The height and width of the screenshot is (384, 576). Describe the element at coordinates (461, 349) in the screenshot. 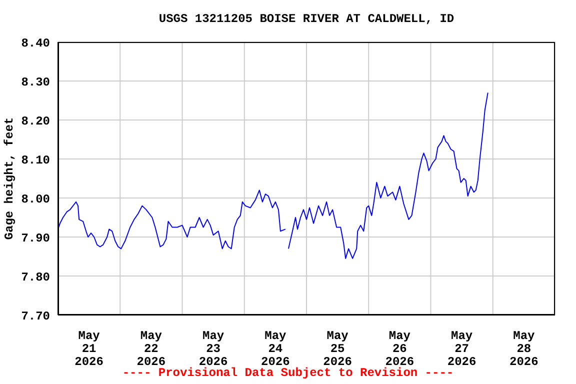

I see `x-tick-label: May 27 2026` at that location.